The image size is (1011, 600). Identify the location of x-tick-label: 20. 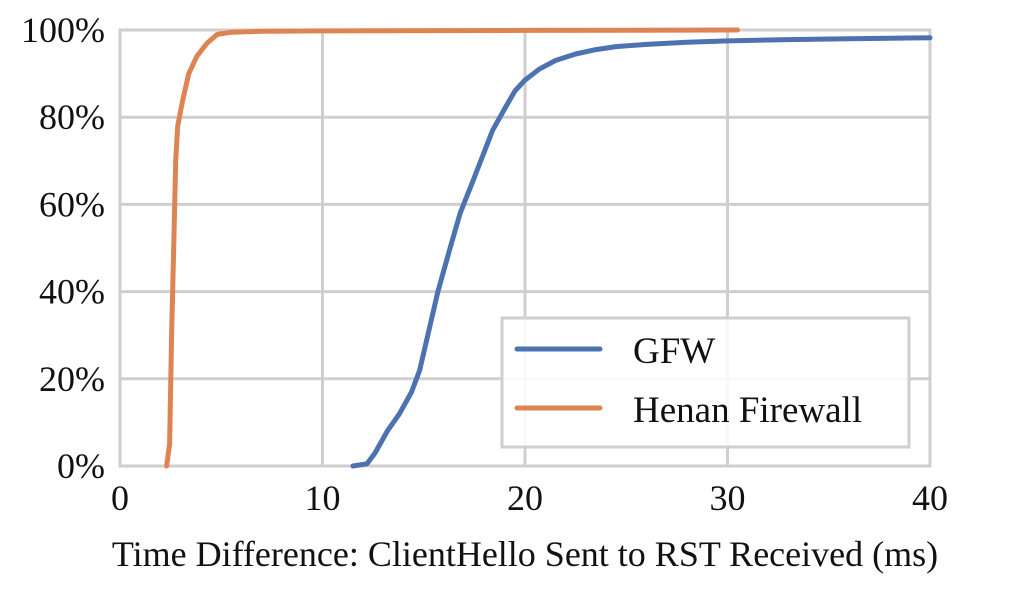
(525, 498).